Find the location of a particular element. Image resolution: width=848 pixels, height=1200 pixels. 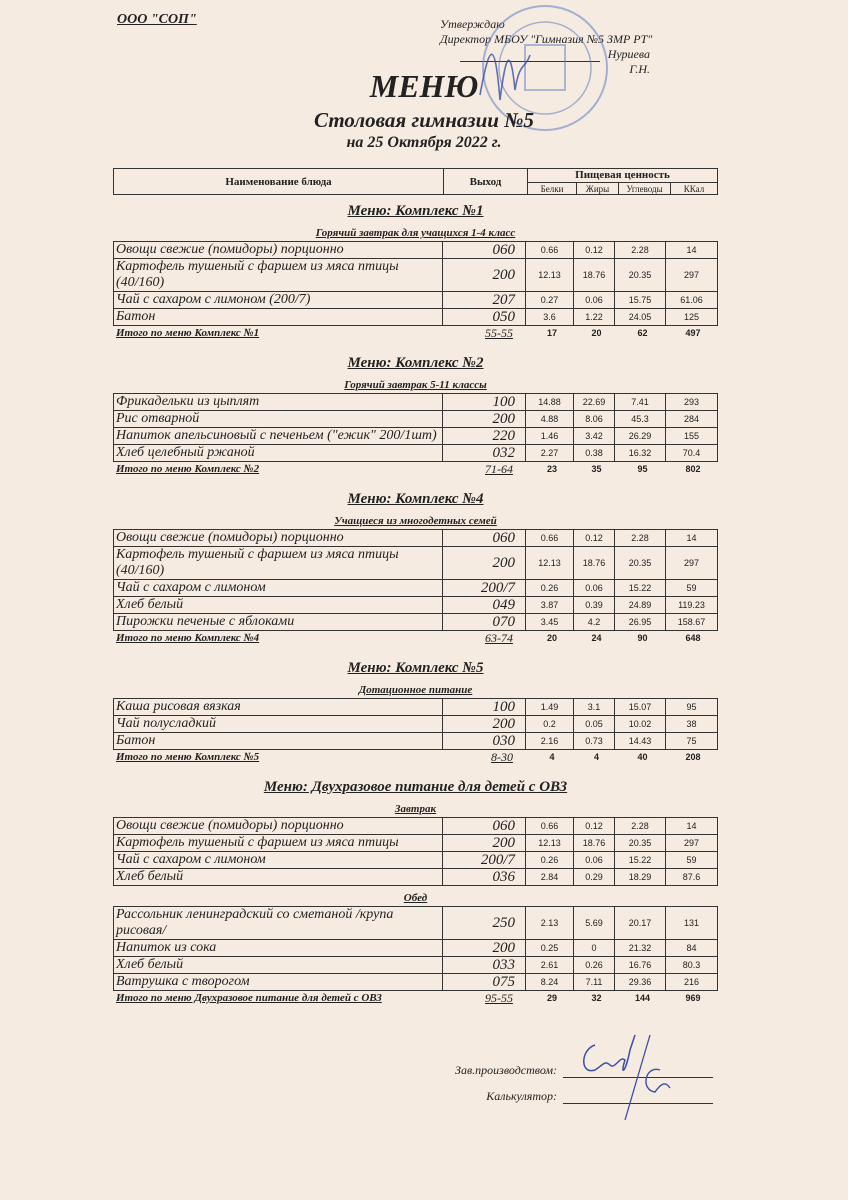

table-row: Напиток из сока 200 0.25 0 21.32 84 is located at coordinates (415, 948).